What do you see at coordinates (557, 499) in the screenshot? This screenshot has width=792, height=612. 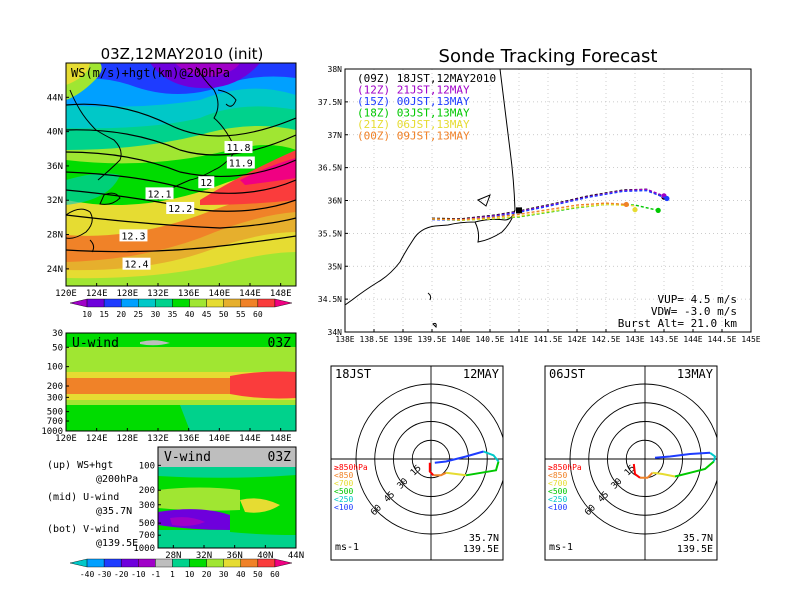 I see `hodo-legend-entry: <250` at bounding box center [557, 499].